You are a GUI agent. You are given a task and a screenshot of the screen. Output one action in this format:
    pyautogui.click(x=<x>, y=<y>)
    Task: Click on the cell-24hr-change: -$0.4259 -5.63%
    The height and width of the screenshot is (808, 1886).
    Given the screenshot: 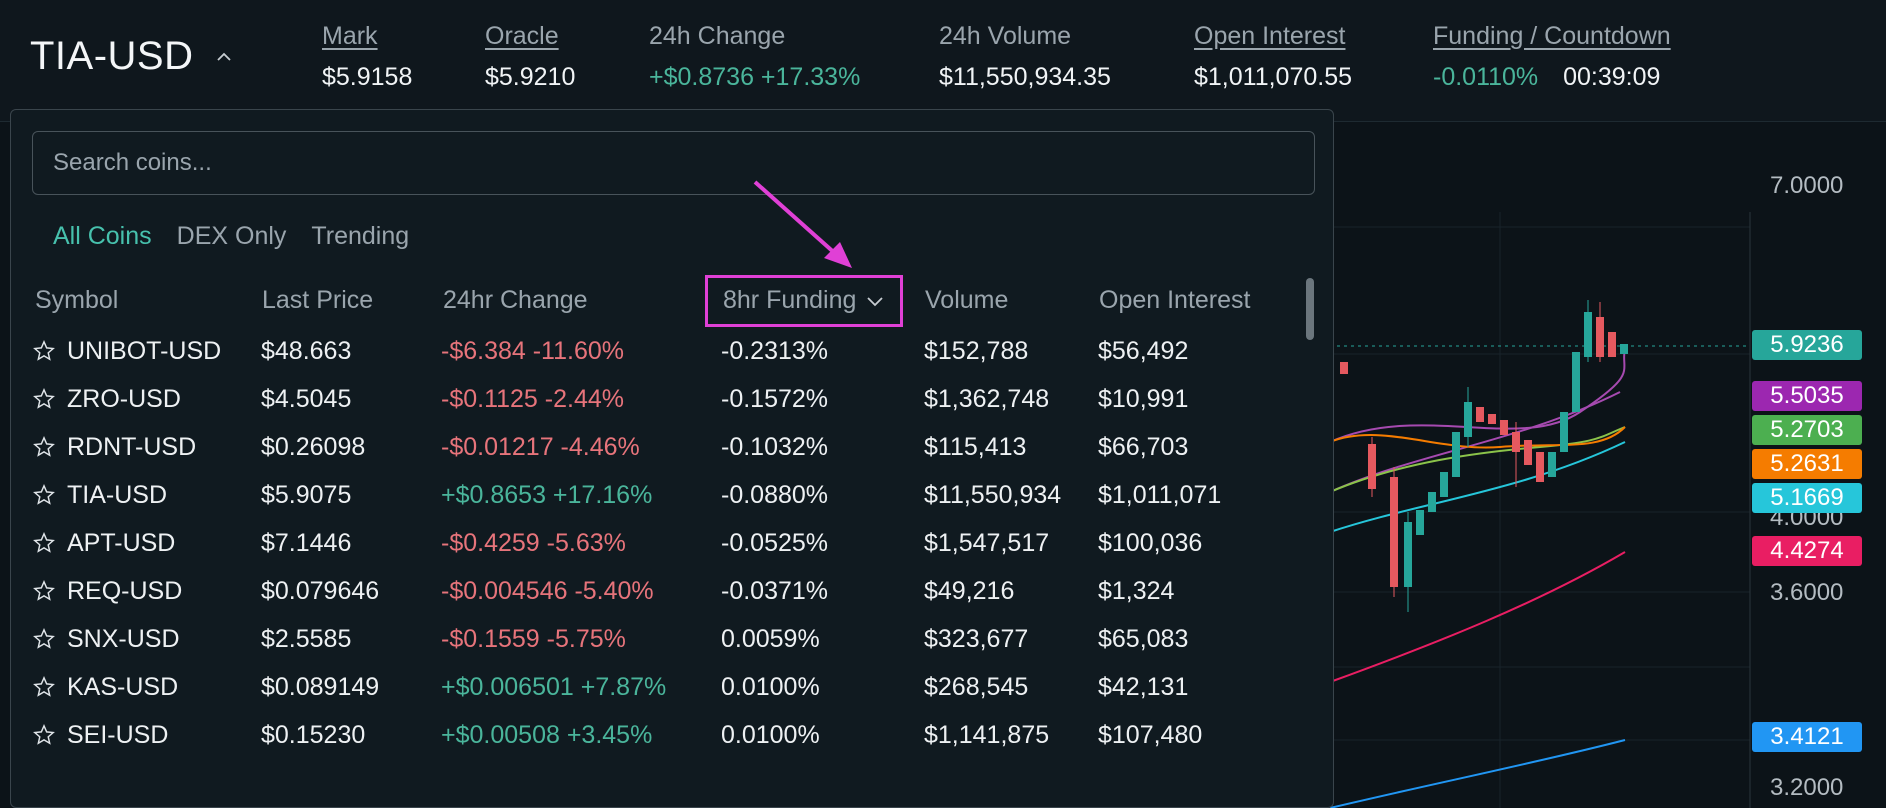 What is the action you would take?
    pyautogui.click(x=533, y=543)
    